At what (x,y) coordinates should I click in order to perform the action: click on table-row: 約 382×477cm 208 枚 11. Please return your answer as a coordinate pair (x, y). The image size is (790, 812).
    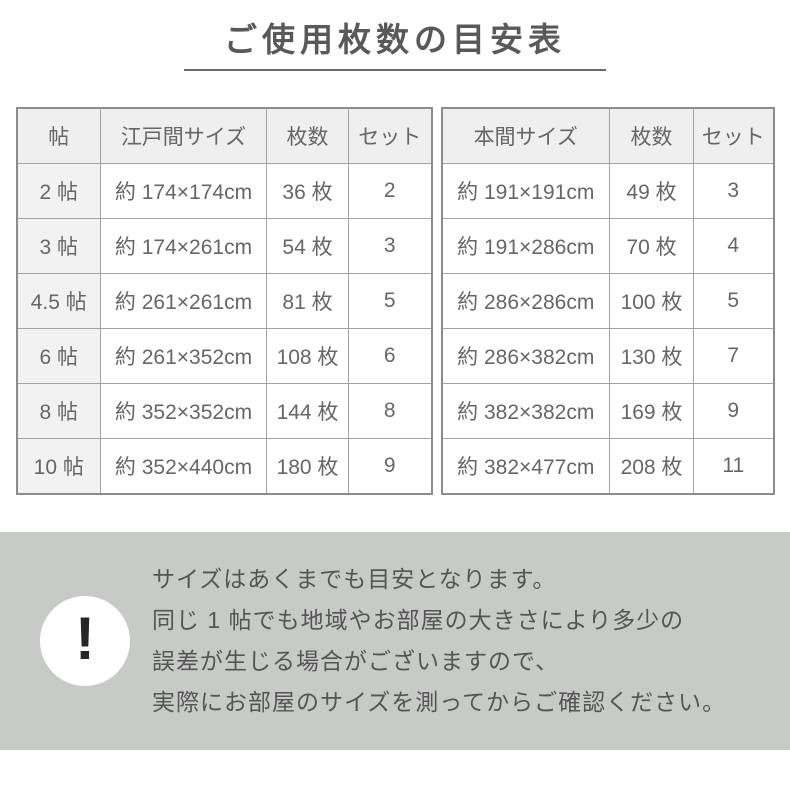
    Looking at the image, I should click on (607, 466).